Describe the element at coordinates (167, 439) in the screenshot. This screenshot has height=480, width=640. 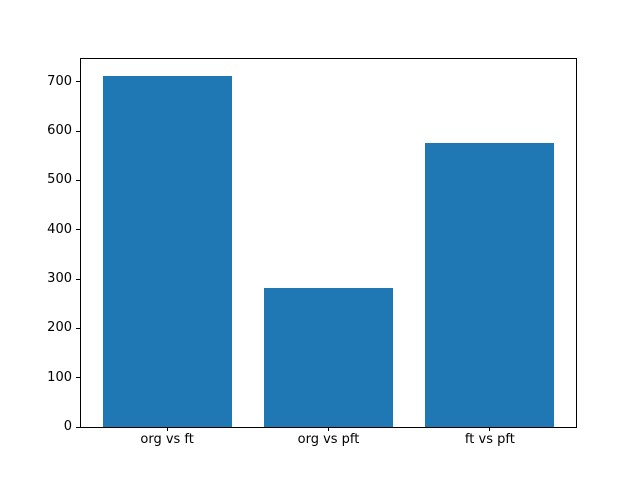
I see `x-tick-label: org vs ft` at that location.